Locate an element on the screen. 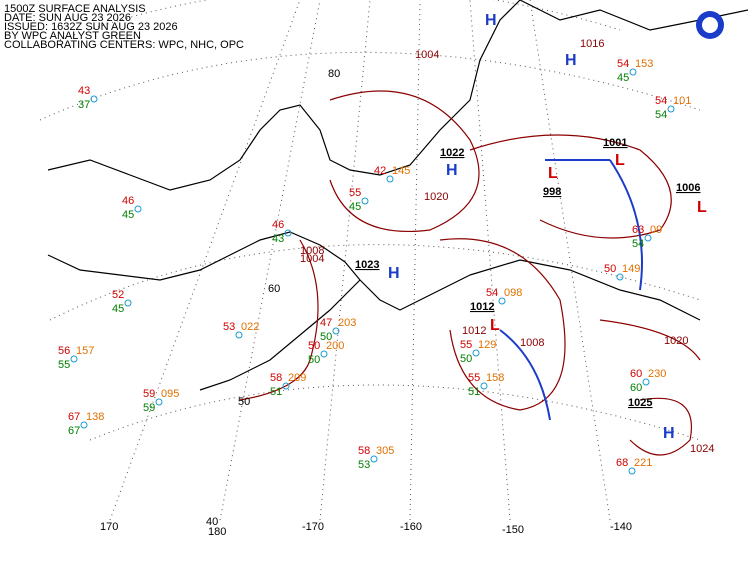 This screenshot has height=562, width=748. station-dewpoint: 55 is located at coordinates (64, 365).